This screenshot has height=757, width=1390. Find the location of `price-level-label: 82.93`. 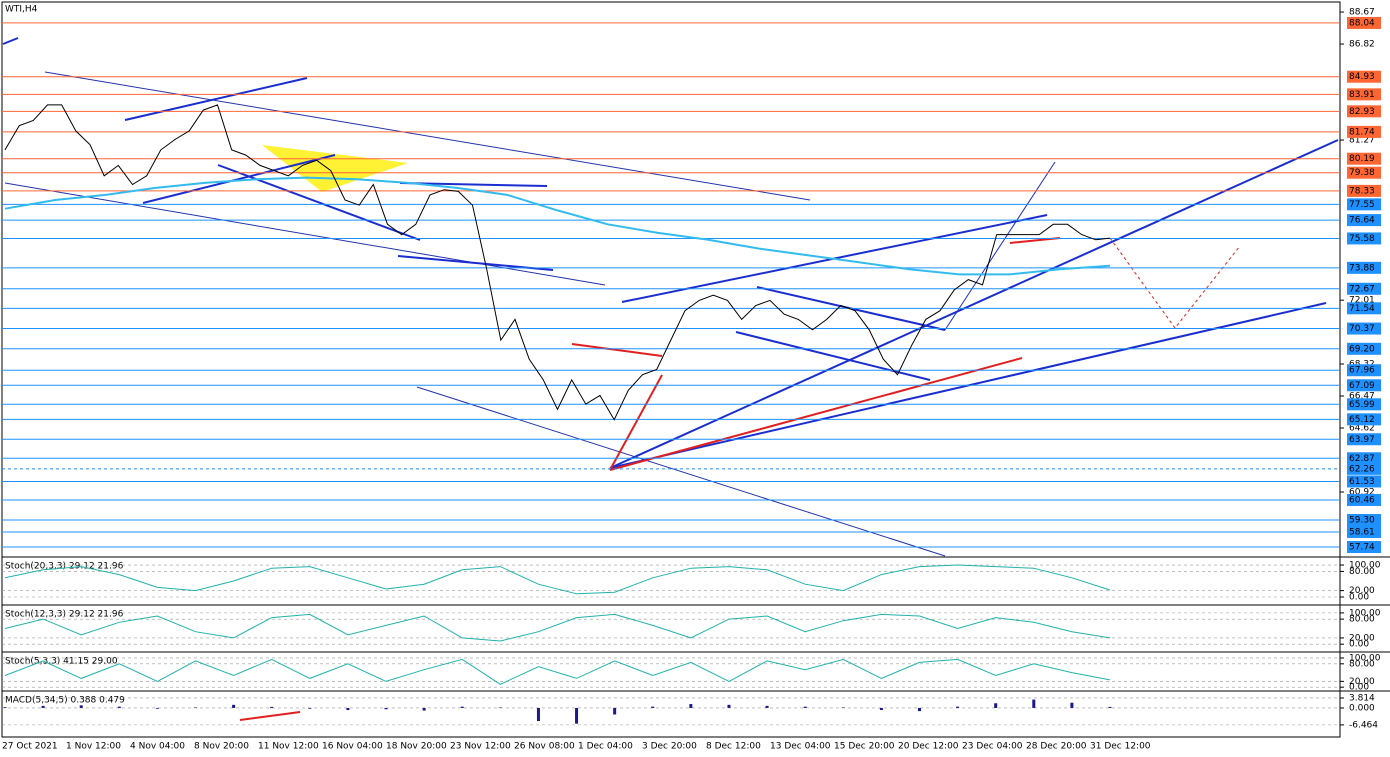

price-level-label: 82.93 is located at coordinates (1362, 112).